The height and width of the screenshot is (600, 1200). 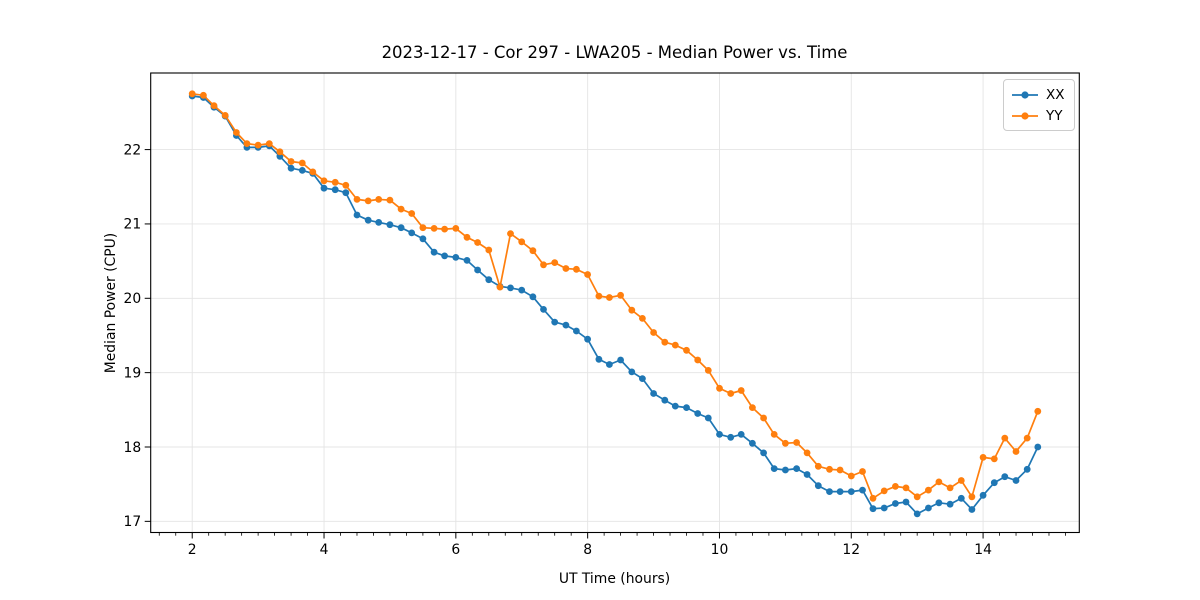 I want to click on x-tick-label: 14, so click(x=983, y=550).